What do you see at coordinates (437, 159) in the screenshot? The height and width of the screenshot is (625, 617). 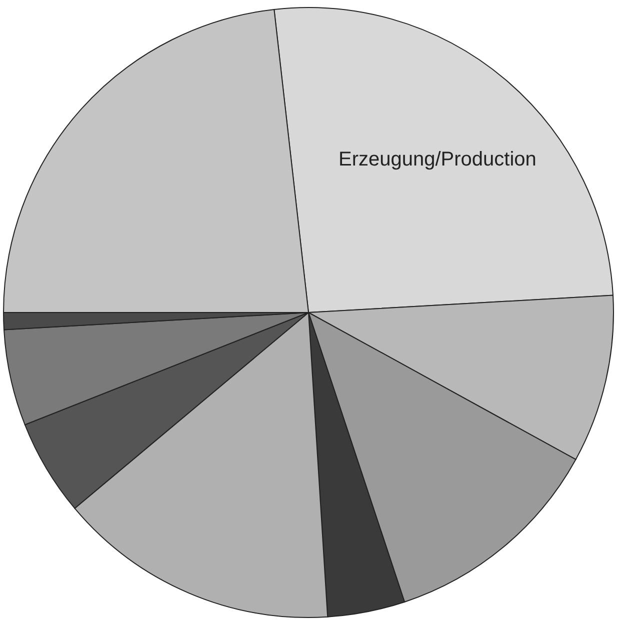 I see `slice-label: Erzeugung/Production` at bounding box center [437, 159].